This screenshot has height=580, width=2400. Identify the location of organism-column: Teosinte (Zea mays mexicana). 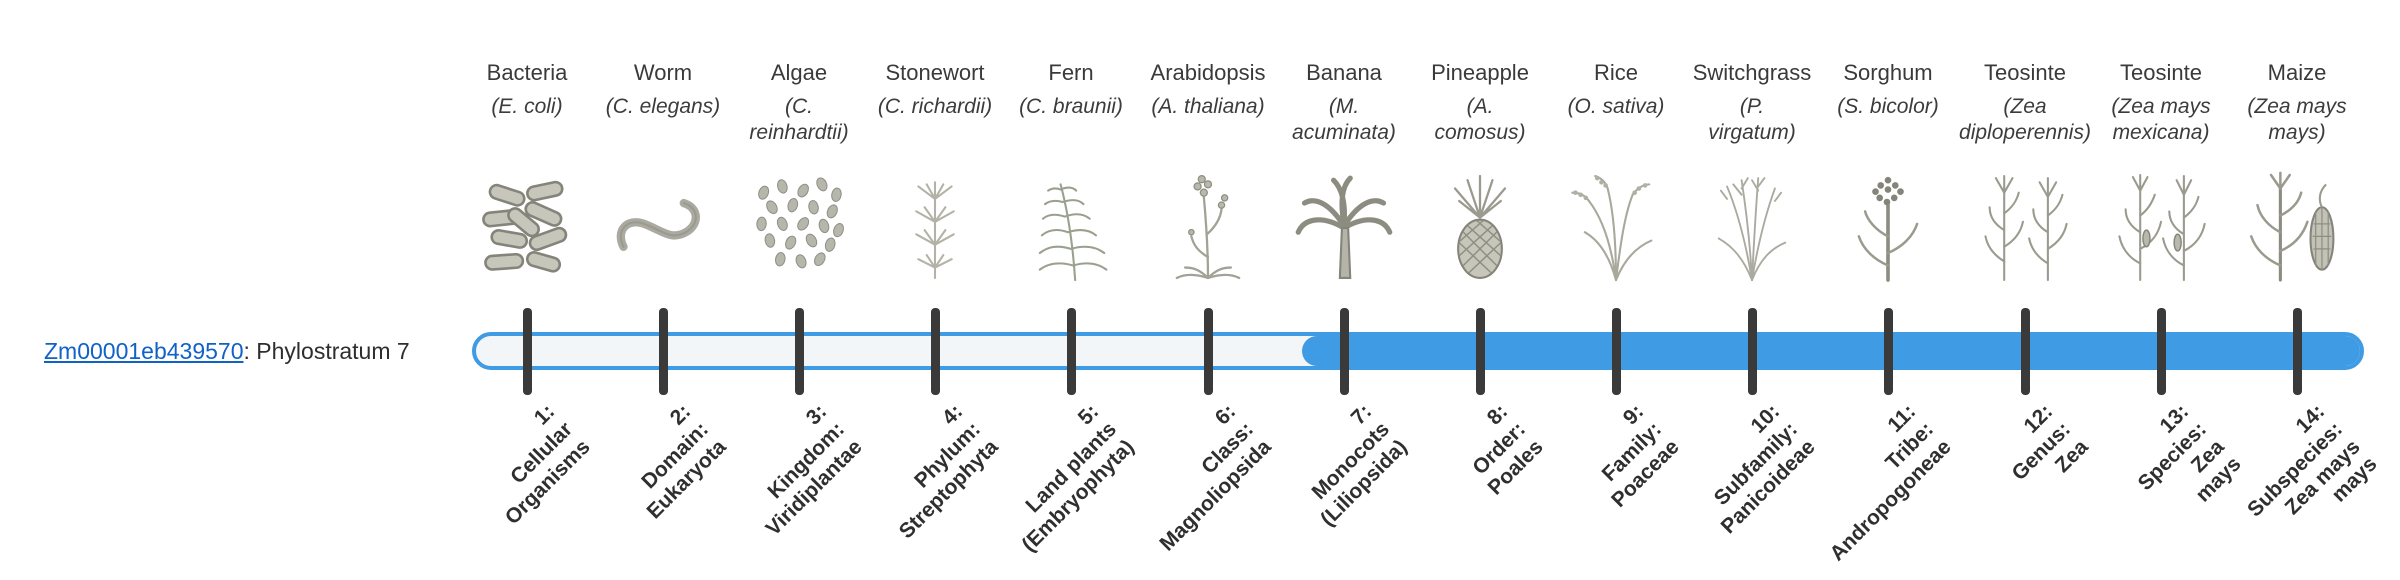
(2161, 102).